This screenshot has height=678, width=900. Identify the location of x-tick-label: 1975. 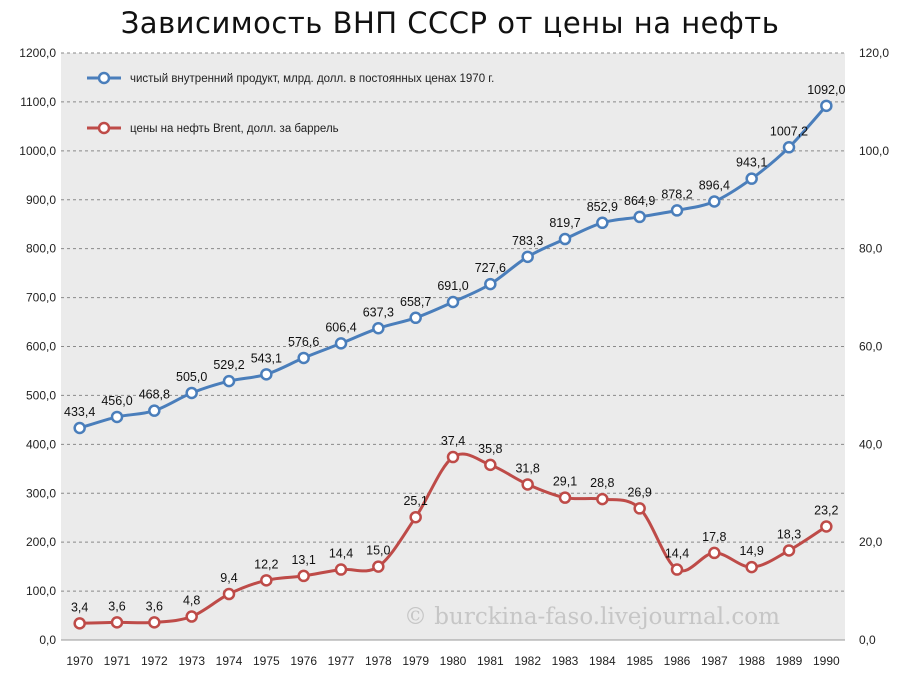
(266, 661).